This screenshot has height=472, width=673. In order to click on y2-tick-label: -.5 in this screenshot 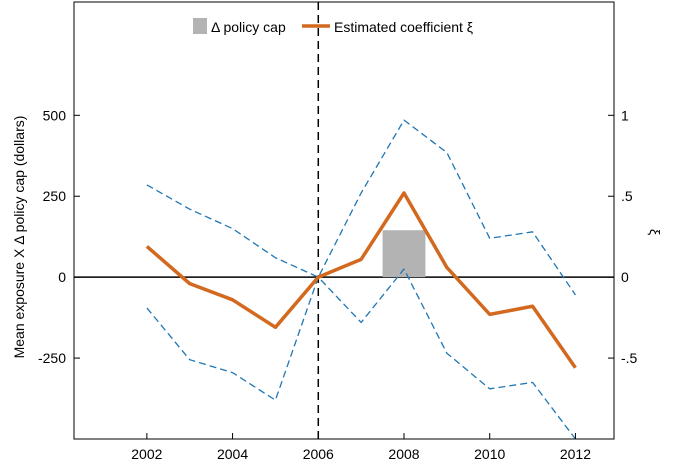, I will do `click(629, 358)`.